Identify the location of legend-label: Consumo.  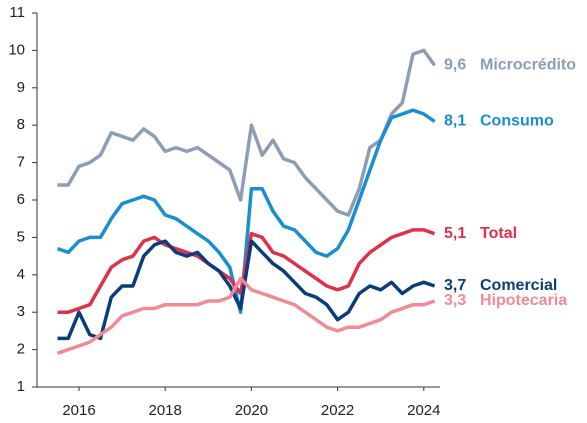
(517, 121).